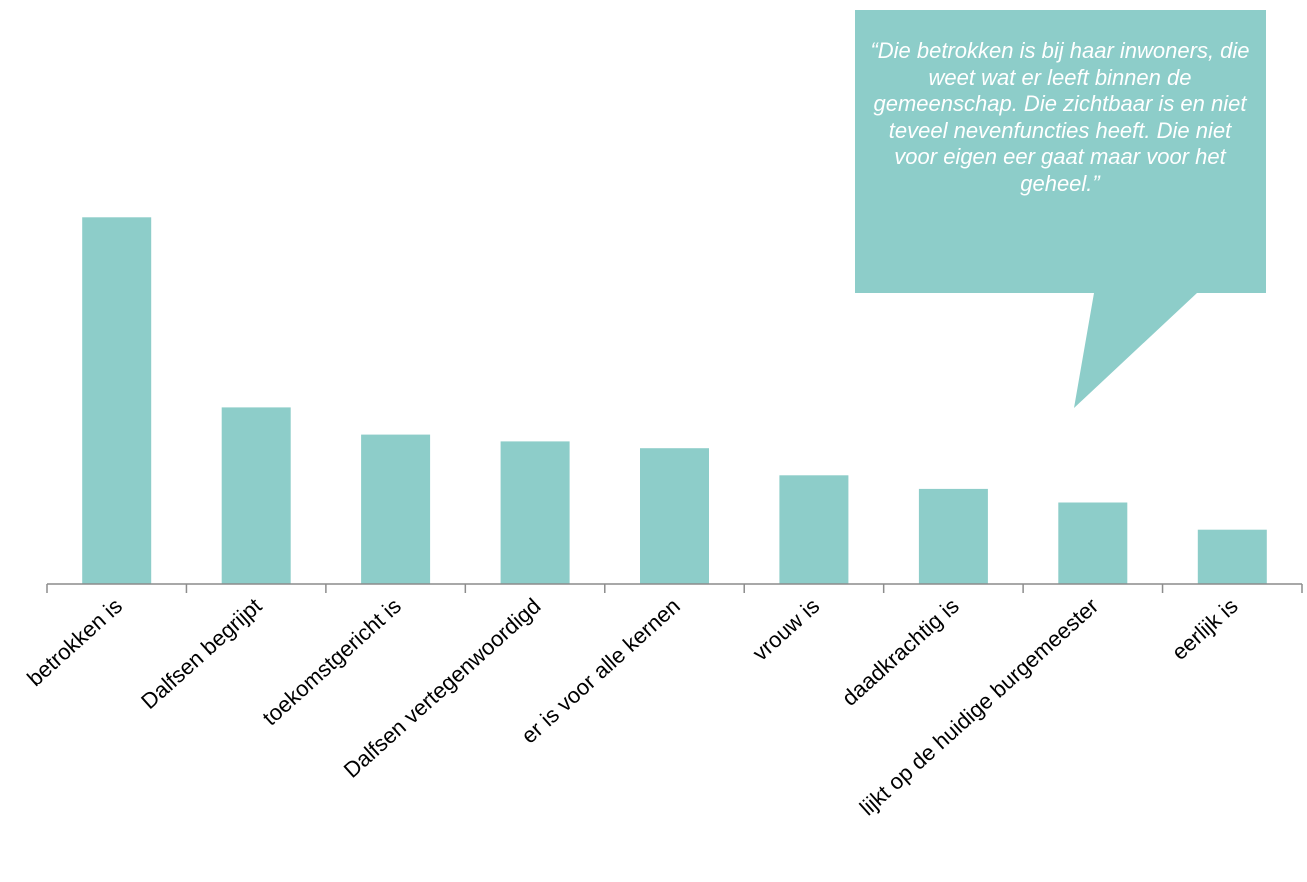  Describe the element at coordinates (786, 629) in the screenshot. I see `x-tick-label: vrouw is` at that location.